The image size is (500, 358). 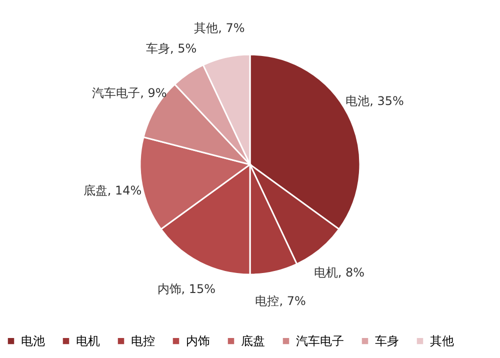 What do you see at coordinates (387, 341) in the screenshot?
I see `legend-label: 车身` at bounding box center [387, 341].